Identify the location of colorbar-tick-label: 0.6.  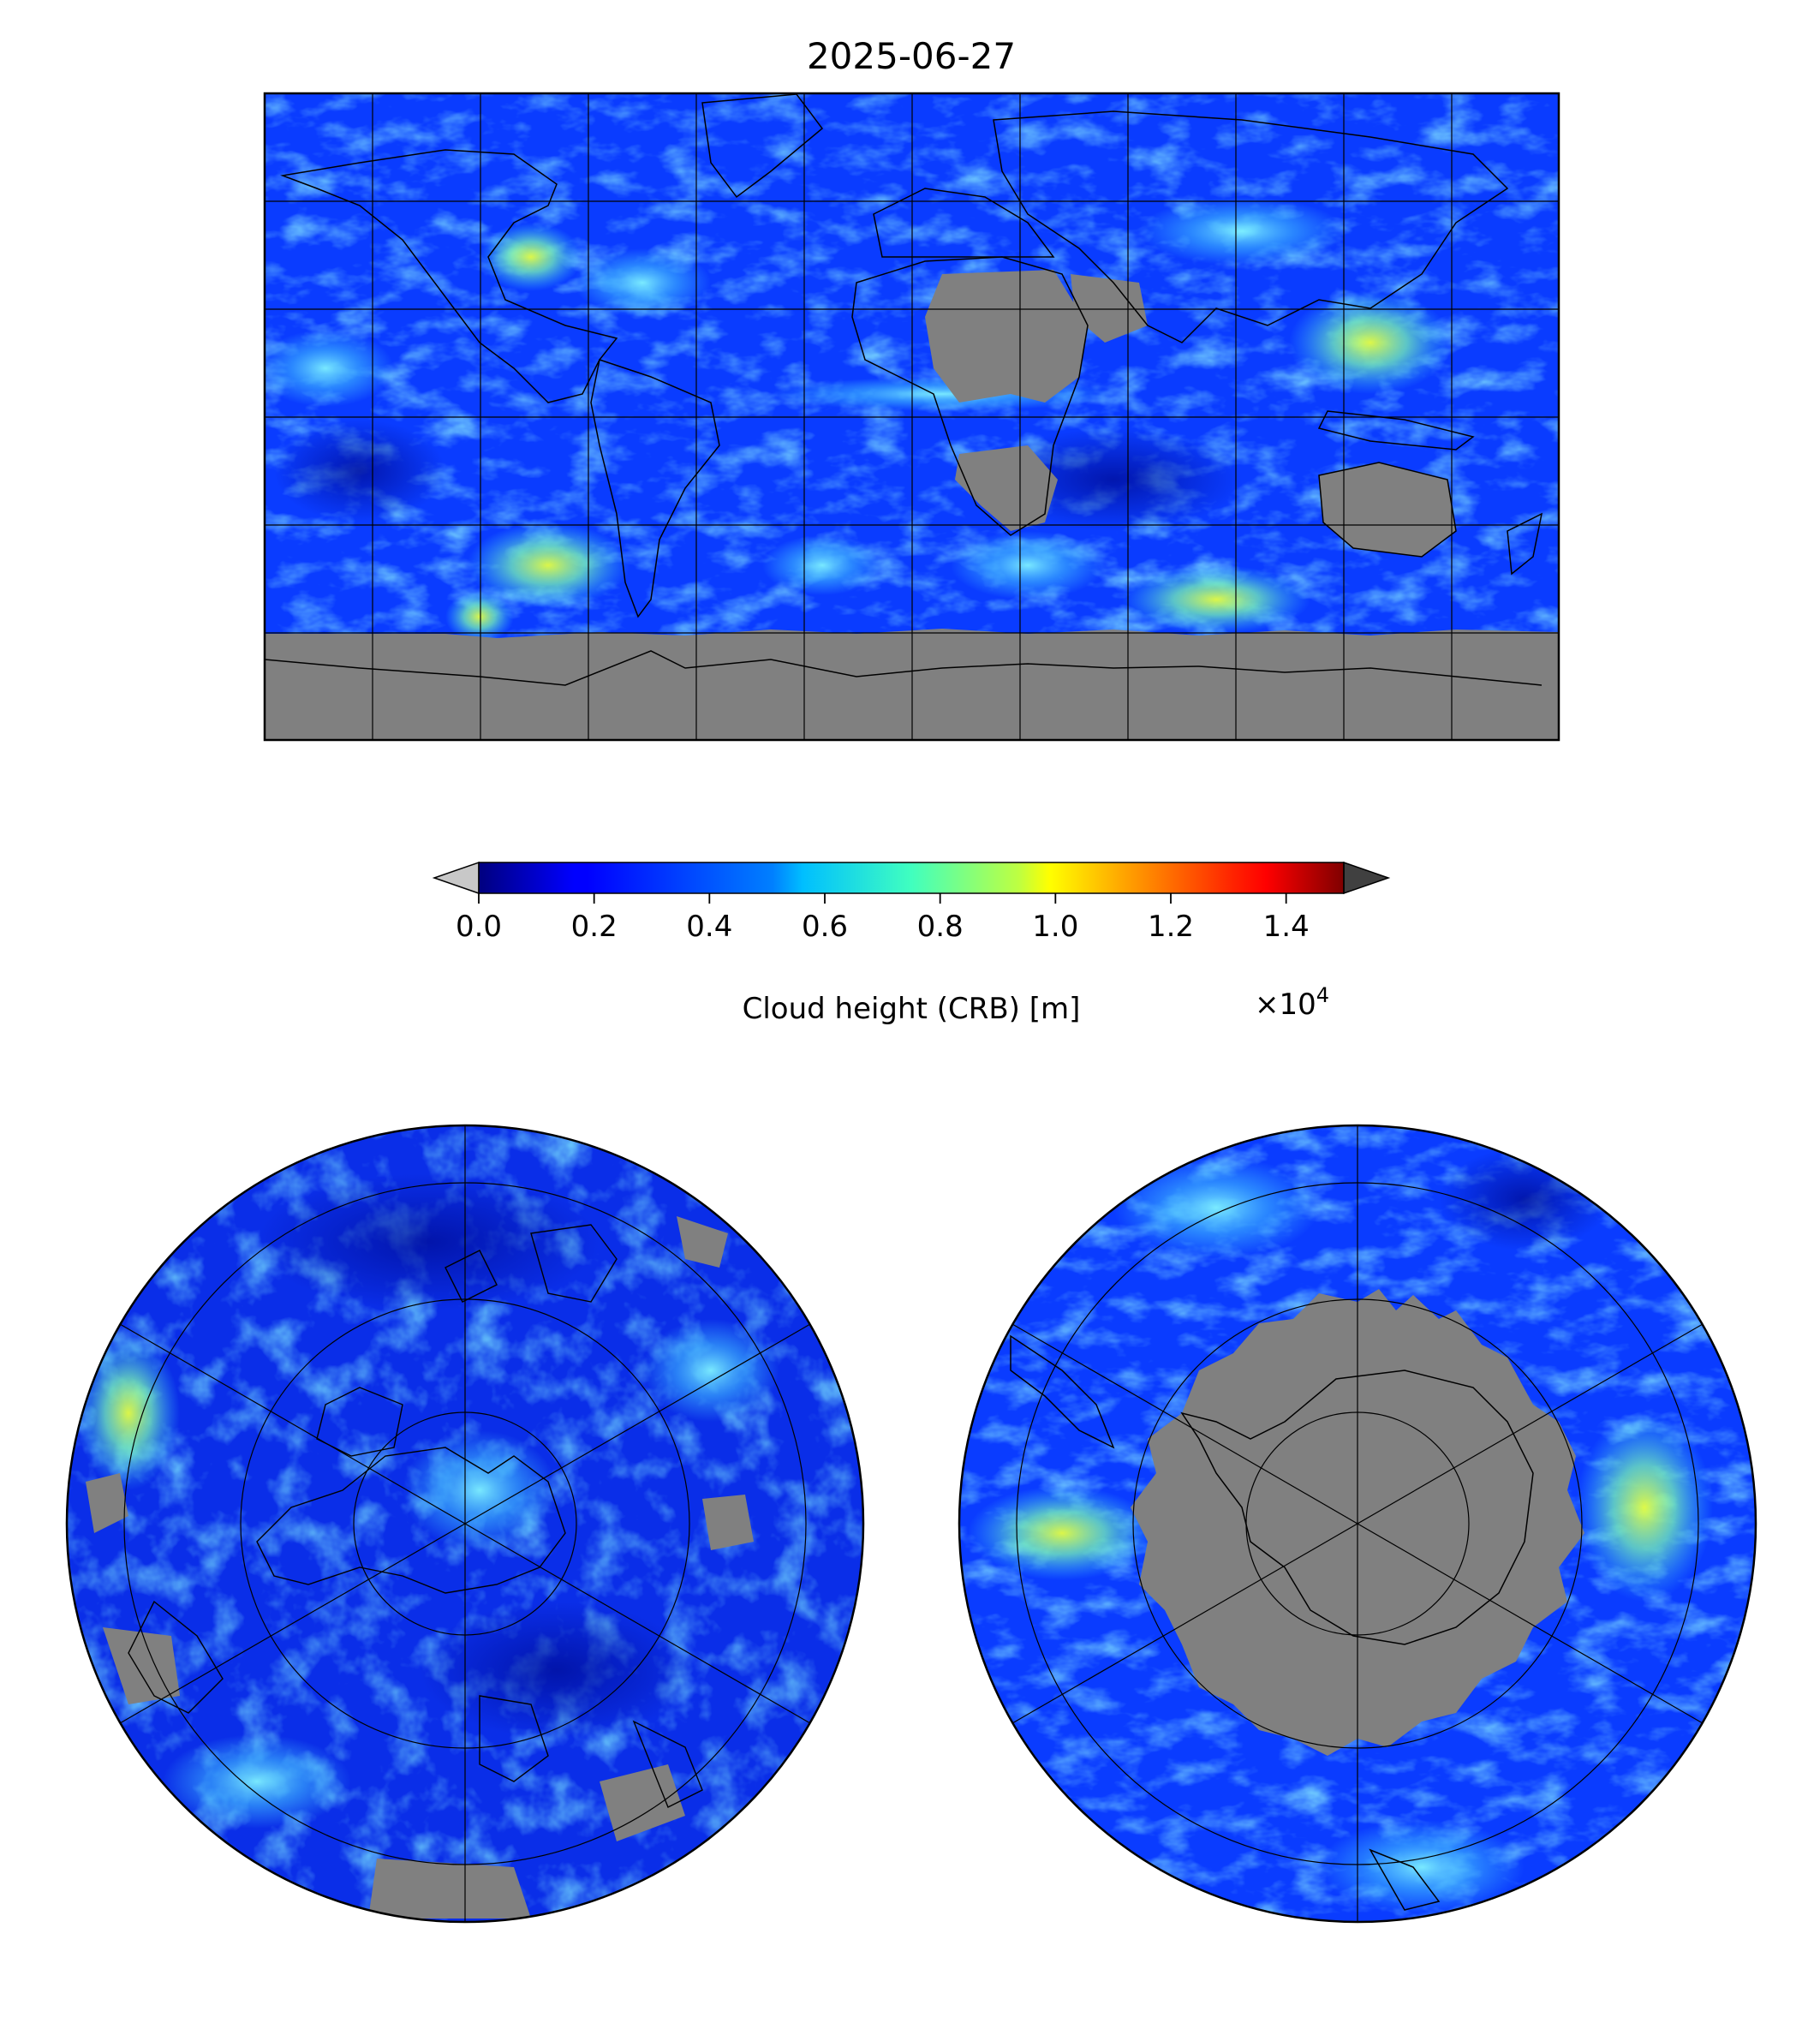
(825, 927).